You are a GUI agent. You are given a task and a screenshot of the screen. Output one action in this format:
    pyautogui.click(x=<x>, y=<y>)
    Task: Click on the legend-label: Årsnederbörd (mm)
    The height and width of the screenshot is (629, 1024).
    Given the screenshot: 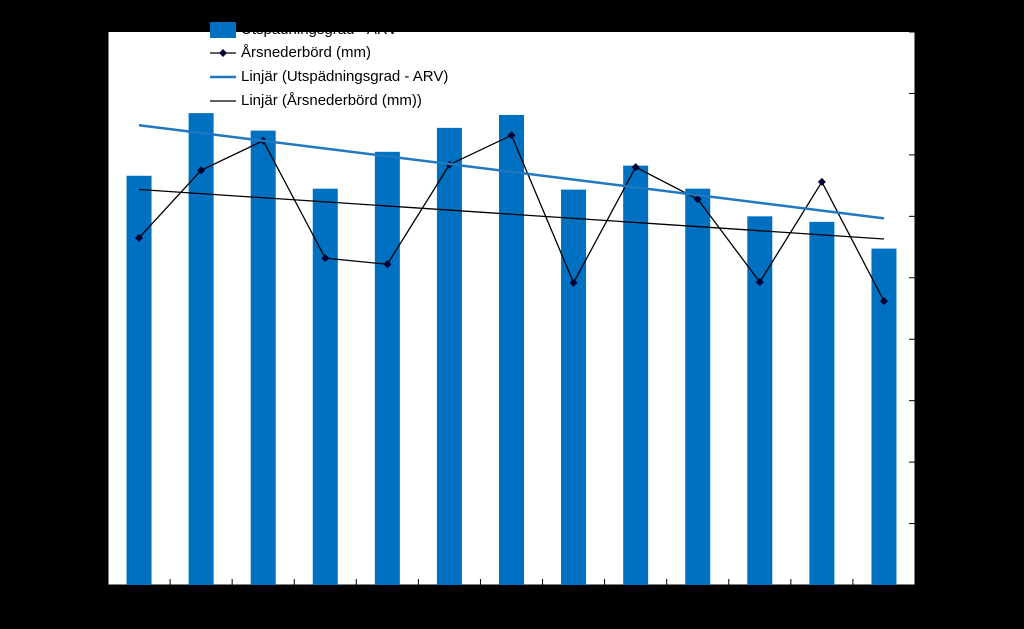 What is the action you would take?
    pyautogui.click(x=306, y=52)
    